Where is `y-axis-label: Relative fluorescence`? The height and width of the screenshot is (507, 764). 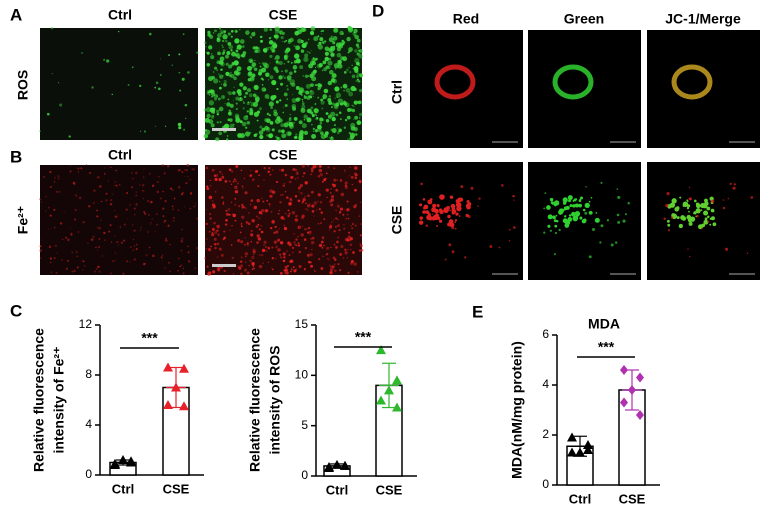 y-axis-label: Relative fluorescence is located at coordinates (39, 400).